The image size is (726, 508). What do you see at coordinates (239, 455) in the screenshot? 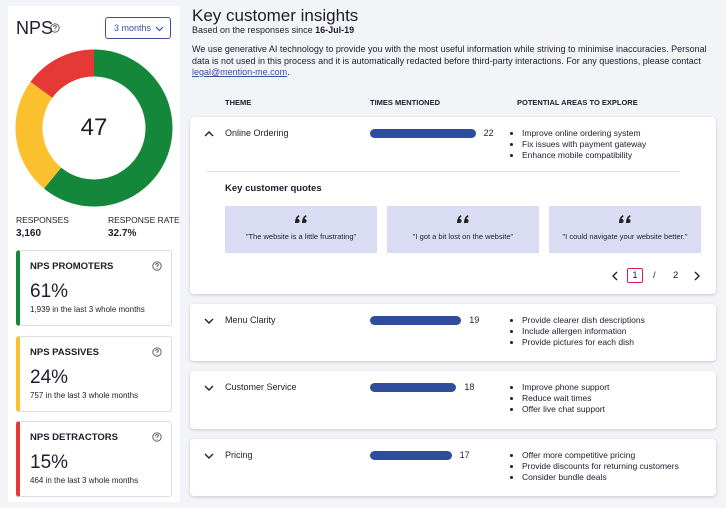
I see `theme-name: Pricing` at bounding box center [239, 455].